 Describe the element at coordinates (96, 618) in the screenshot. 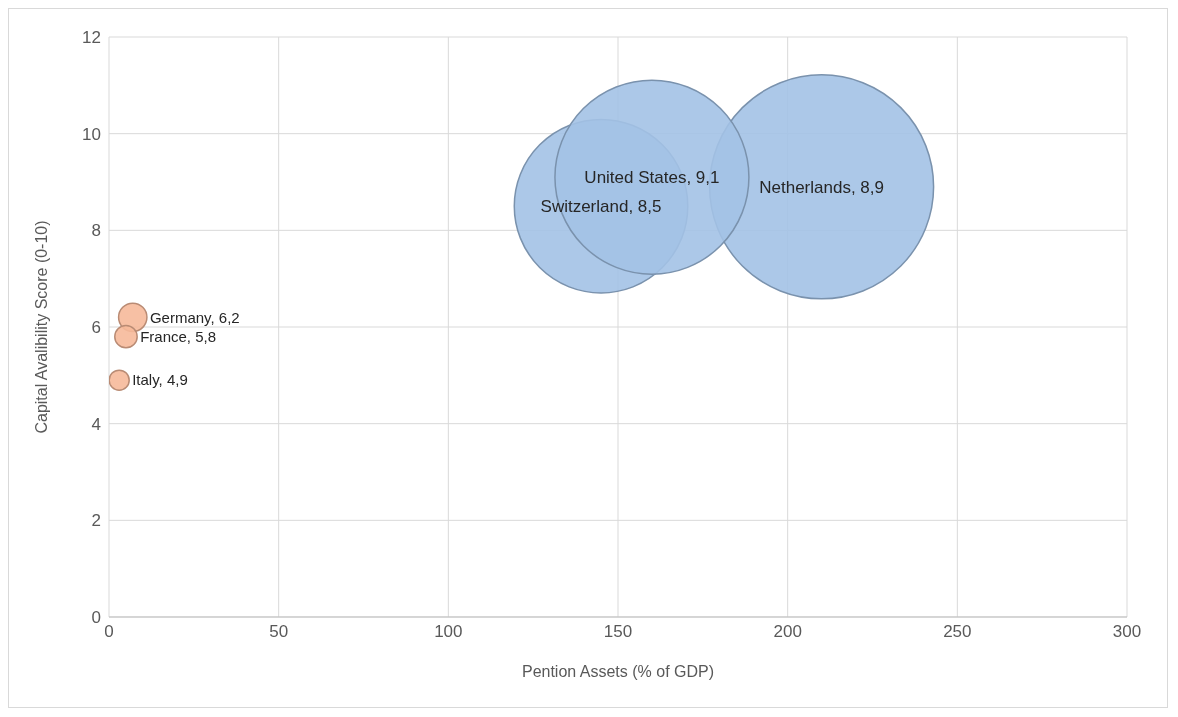

I see `y-tick-label: 0` at that location.